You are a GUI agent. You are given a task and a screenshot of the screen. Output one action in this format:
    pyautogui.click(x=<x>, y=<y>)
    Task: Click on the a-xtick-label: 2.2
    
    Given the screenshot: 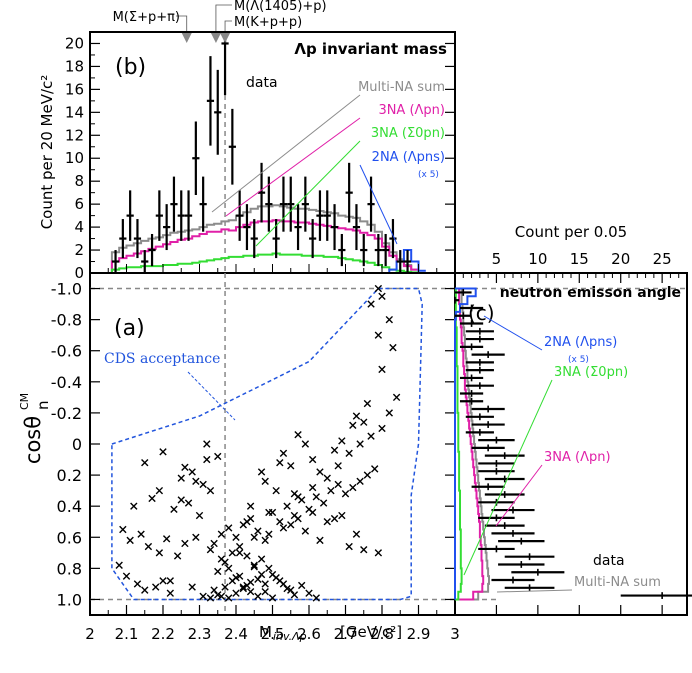 What is the action you would take?
    pyautogui.click(x=163, y=634)
    